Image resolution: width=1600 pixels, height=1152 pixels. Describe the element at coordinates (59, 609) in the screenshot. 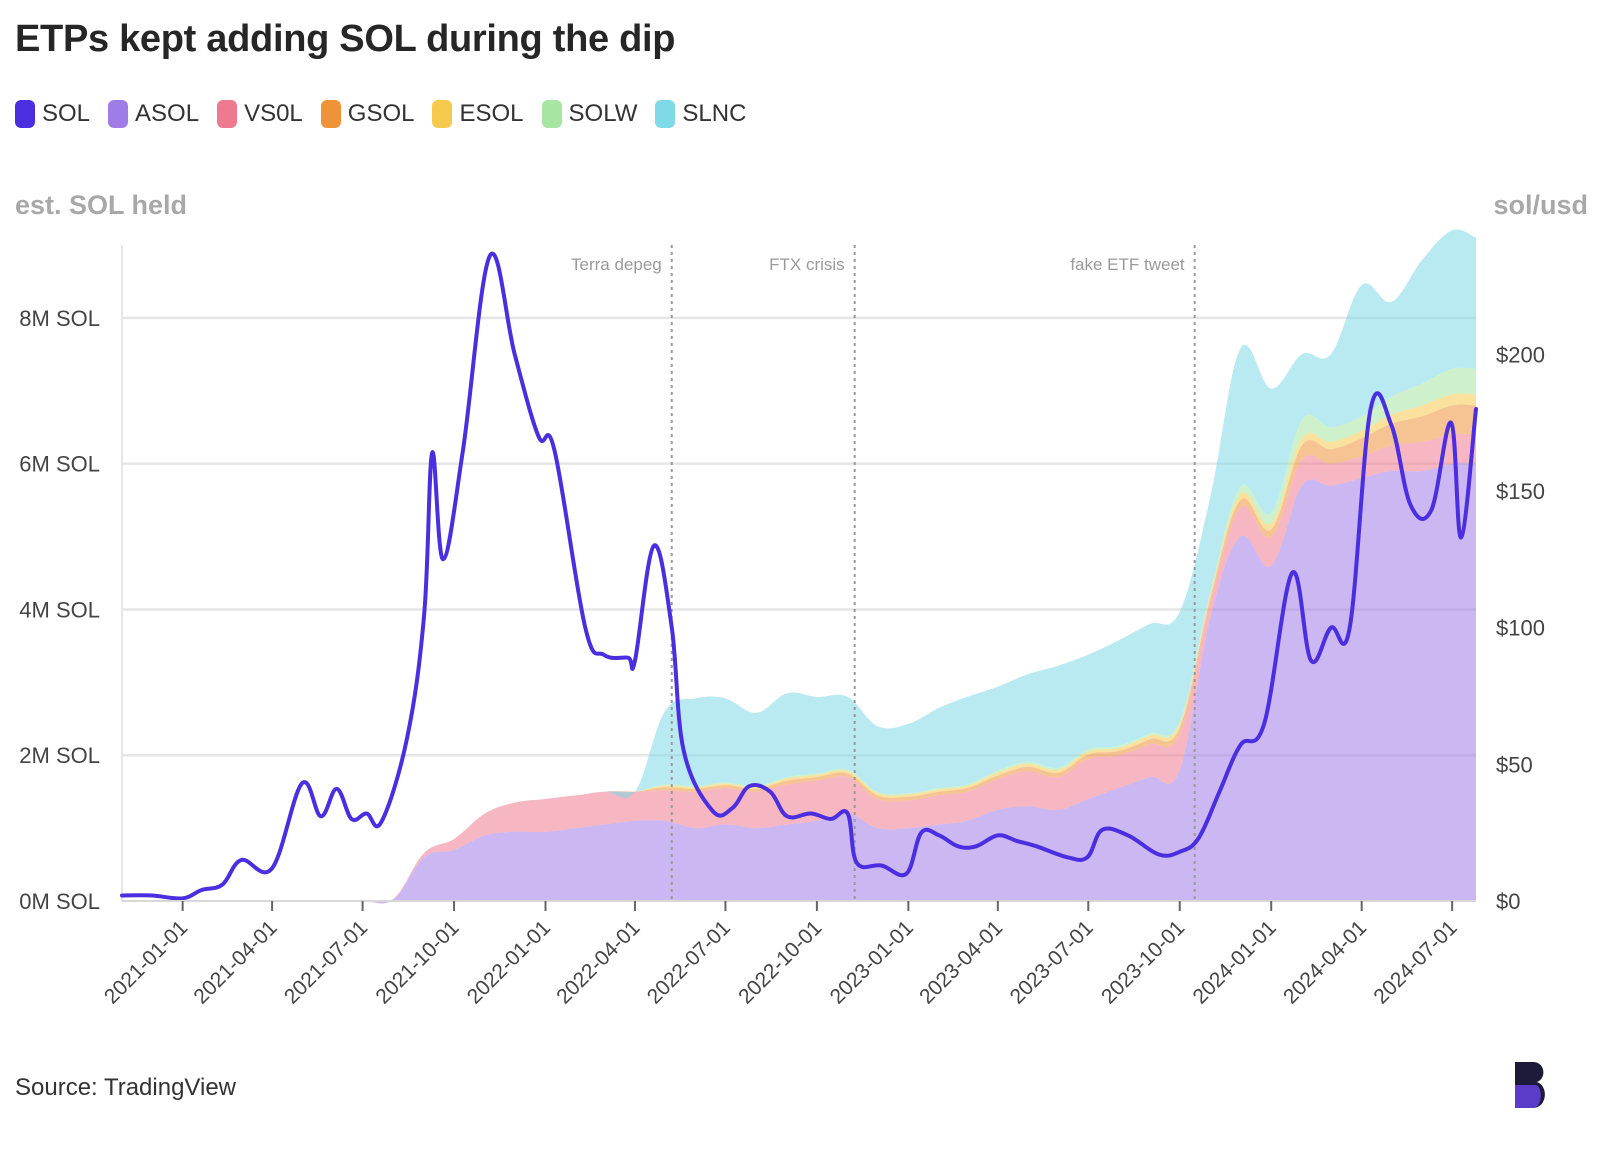

I see `y-tick-left: 4M SOL` at that location.